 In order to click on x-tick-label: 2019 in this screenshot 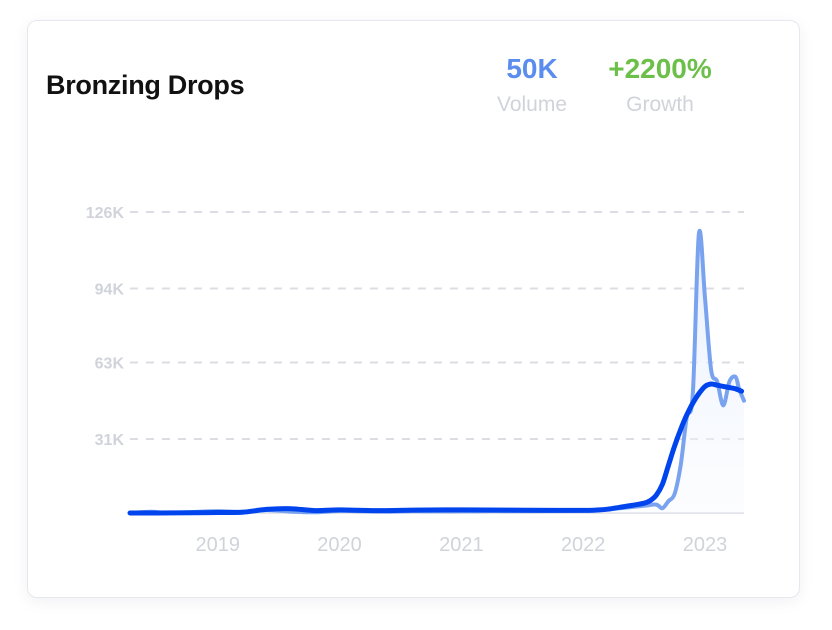, I will do `click(217, 545)`.